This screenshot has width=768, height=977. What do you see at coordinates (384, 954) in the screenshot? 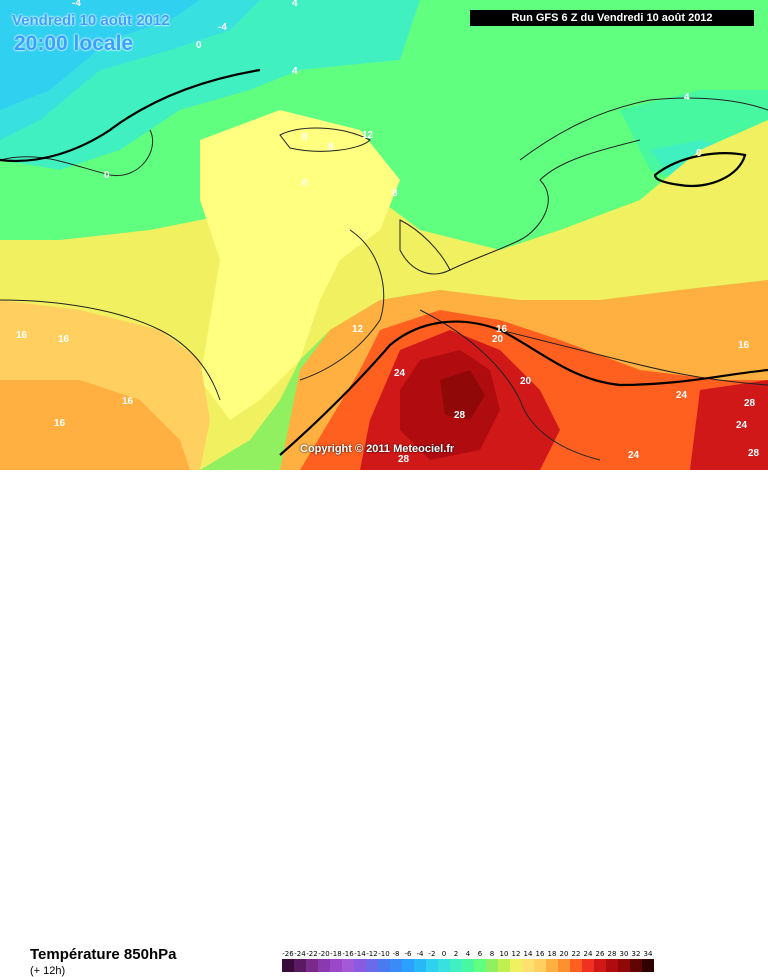
I see `scale-label: -10` at bounding box center [384, 954].